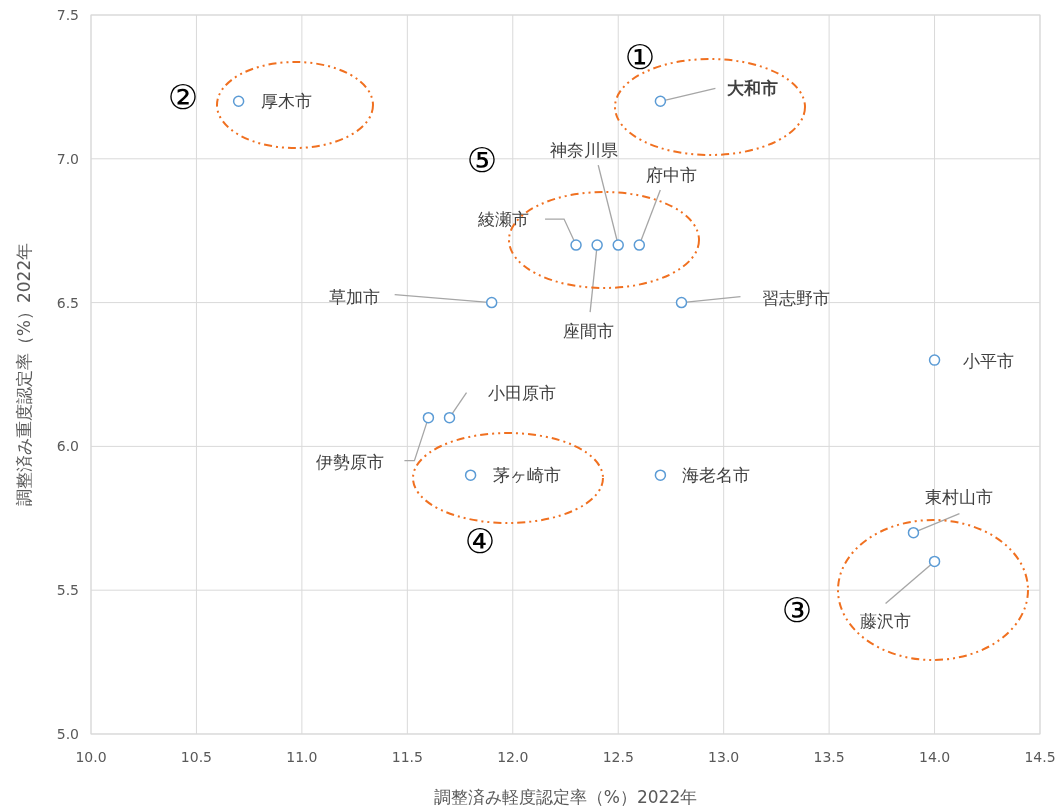 Image resolution: width=1059 pixels, height=809 pixels. Describe the element at coordinates (67, 590) in the screenshot. I see `y-tick-label: 5.5` at that location.